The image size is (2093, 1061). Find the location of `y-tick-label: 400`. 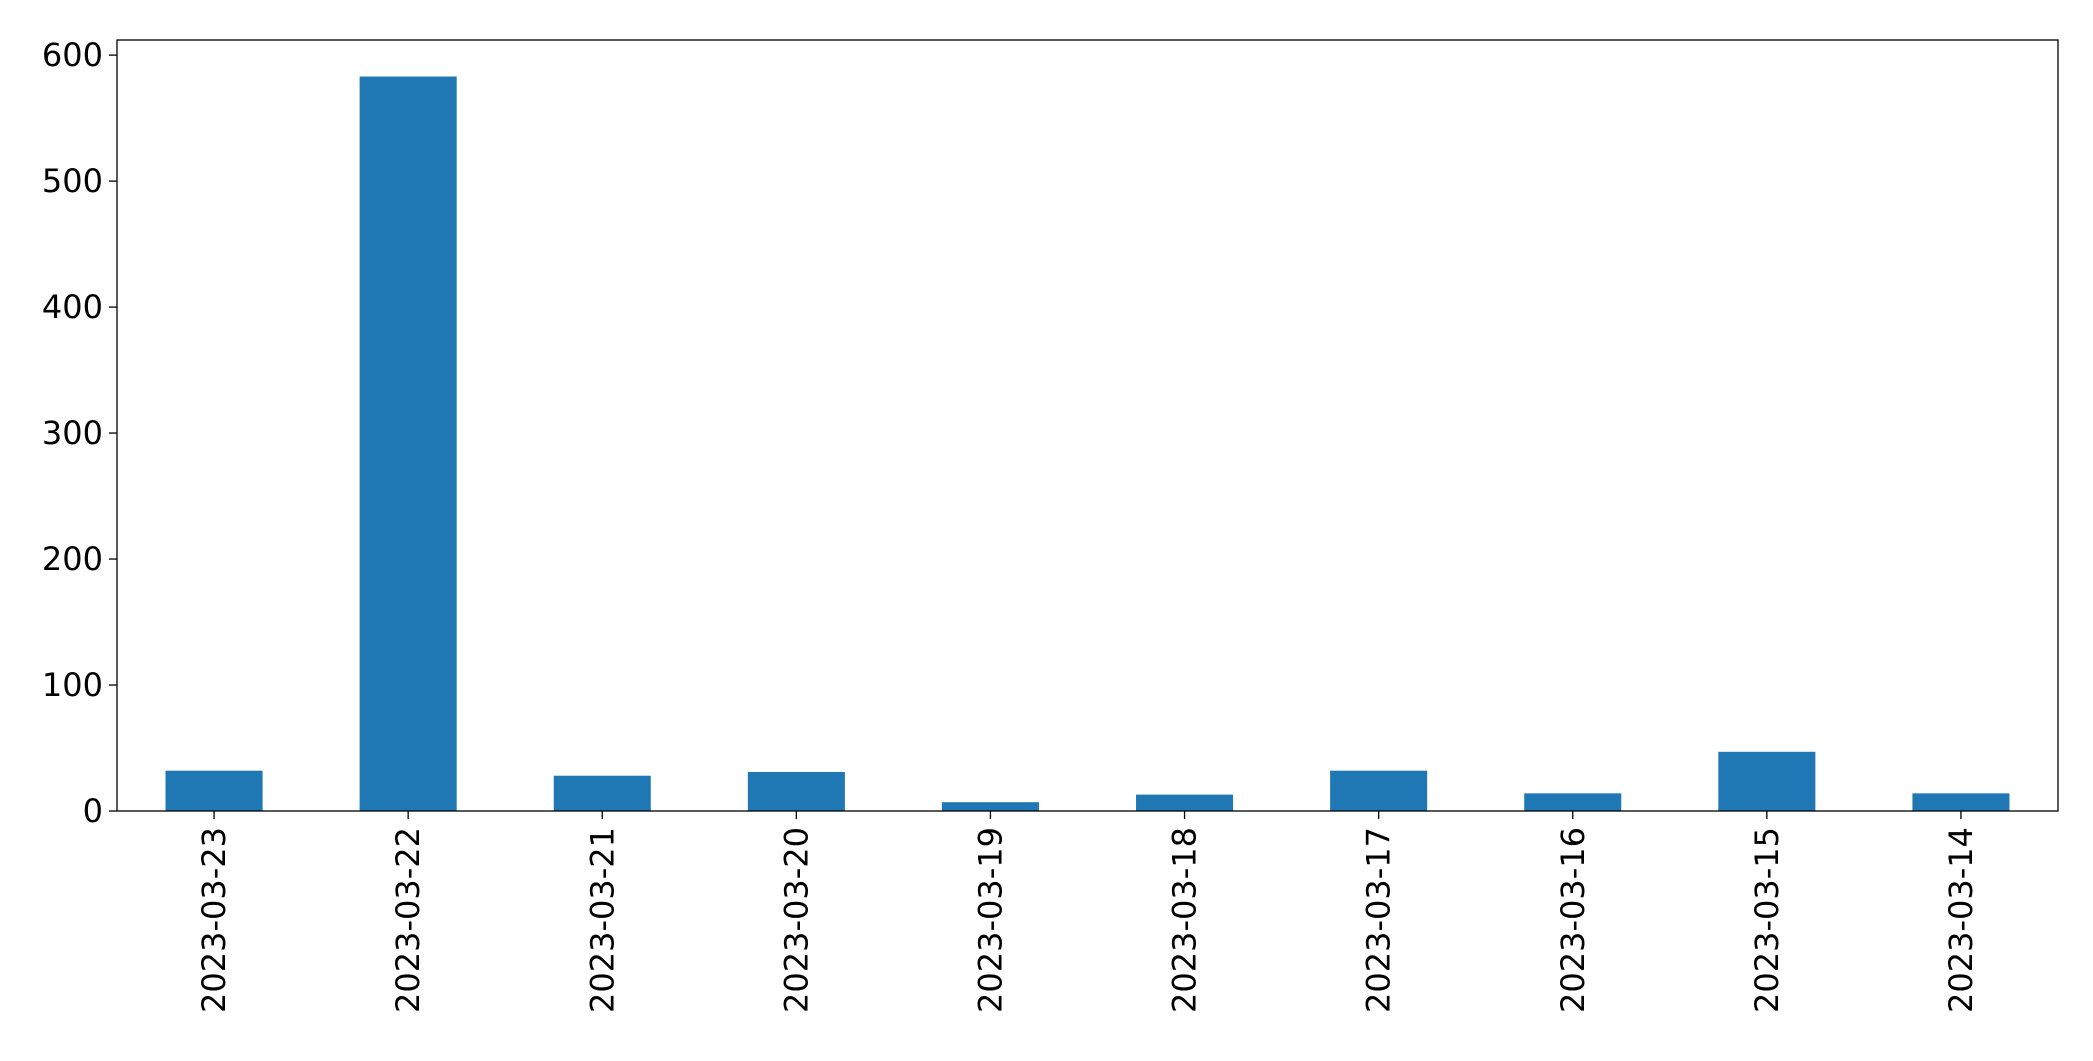

y-tick-label: 400 is located at coordinates (72, 307).